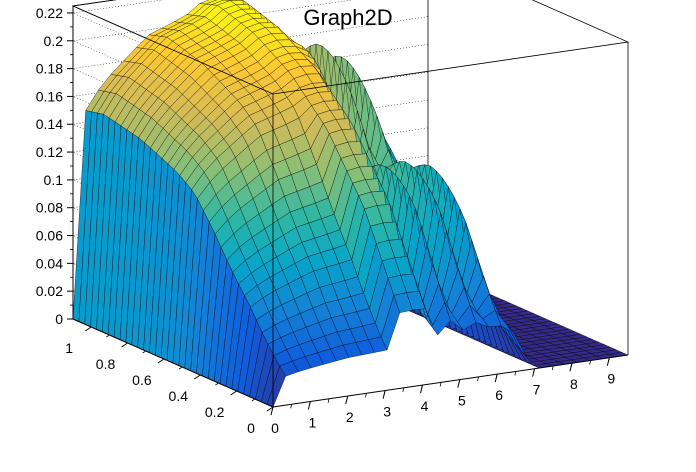  I want to click on z-tick-label-6: 0.12, so click(49, 152).